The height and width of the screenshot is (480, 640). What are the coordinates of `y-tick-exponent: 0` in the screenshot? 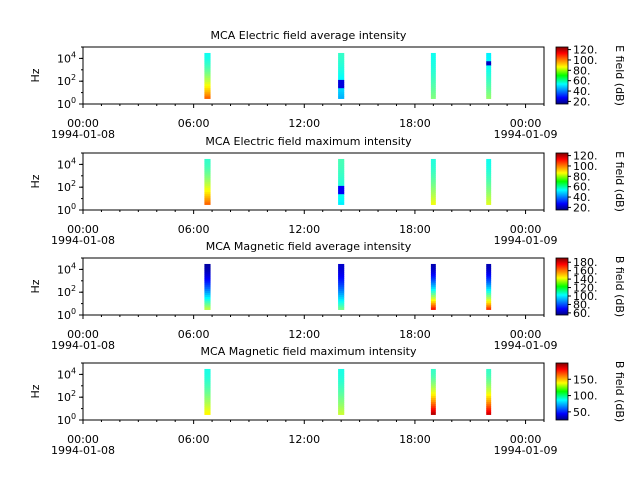 It's located at (73, 311).